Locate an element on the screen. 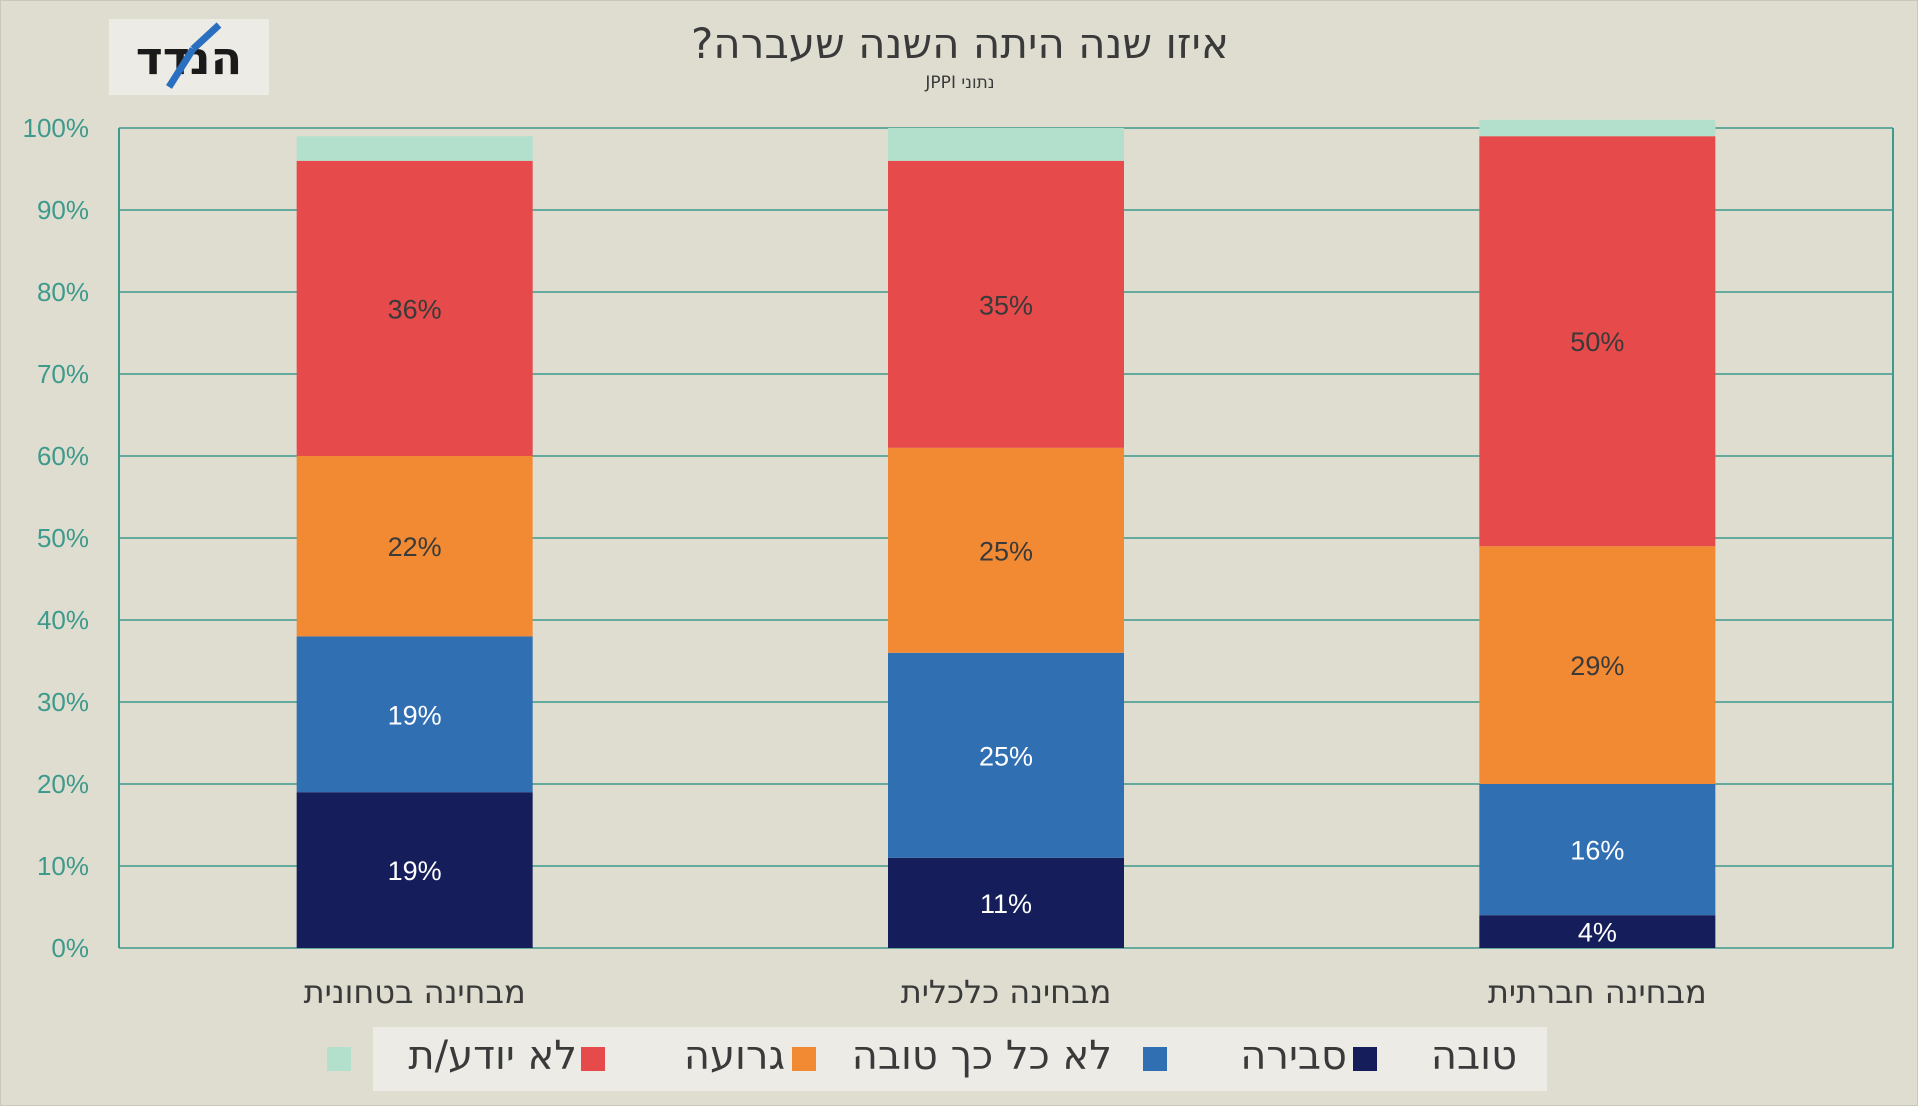 The image size is (1918, 1106). hamaded-logo-icon: הנדד is located at coordinates (189, 55).